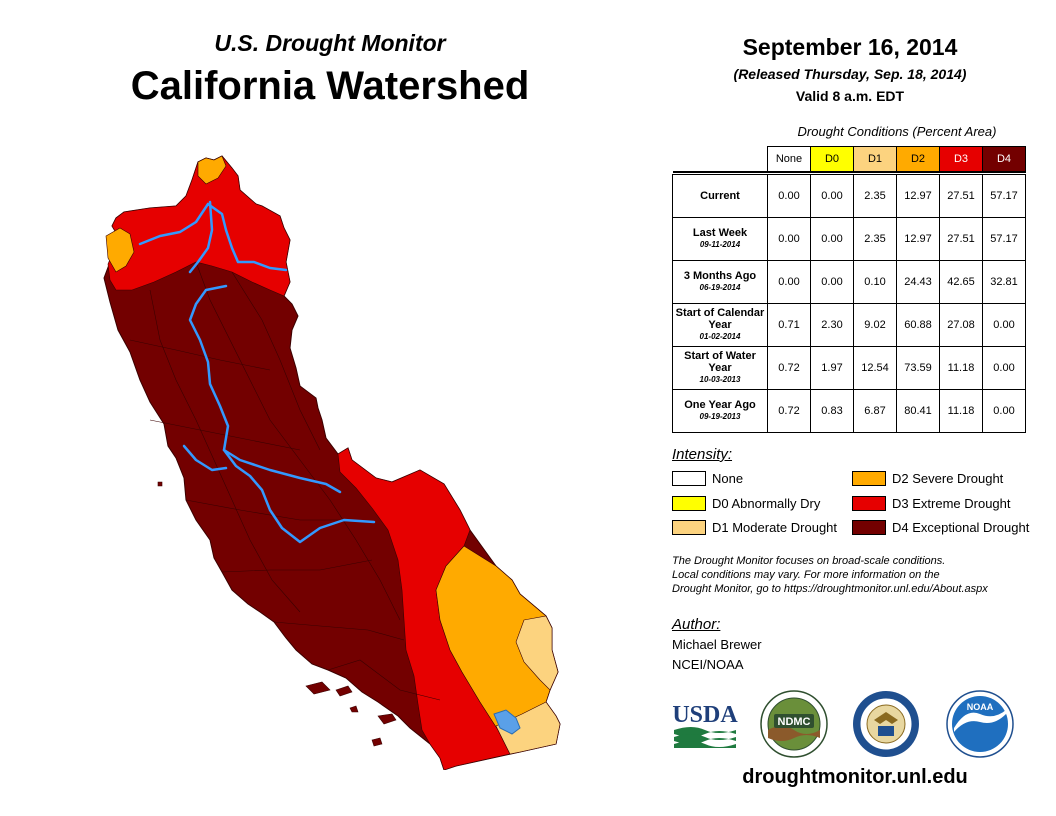  I want to click on map-subtitle: U.S. Drought Monitor, so click(330, 43).